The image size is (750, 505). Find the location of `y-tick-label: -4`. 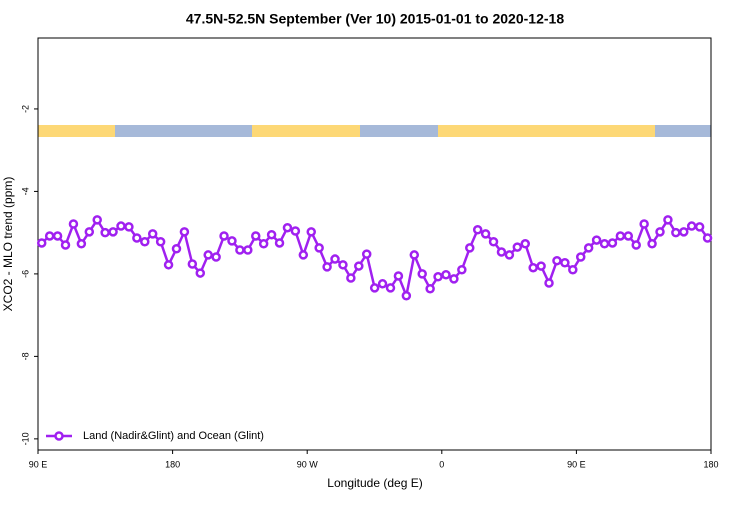

y-tick-label: -4 is located at coordinates (25, 191).